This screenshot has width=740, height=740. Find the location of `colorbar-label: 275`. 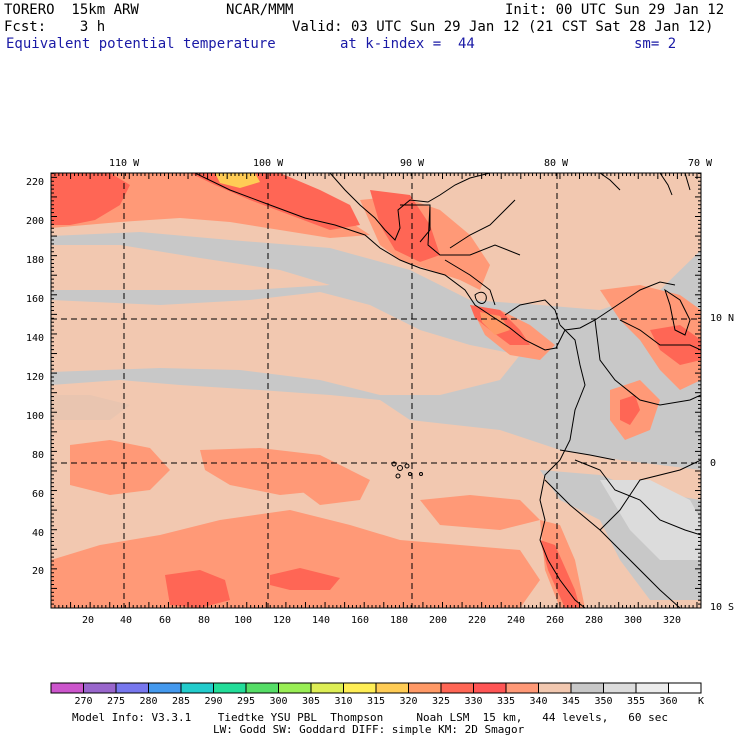

colorbar-label: 275 is located at coordinates (116, 701).